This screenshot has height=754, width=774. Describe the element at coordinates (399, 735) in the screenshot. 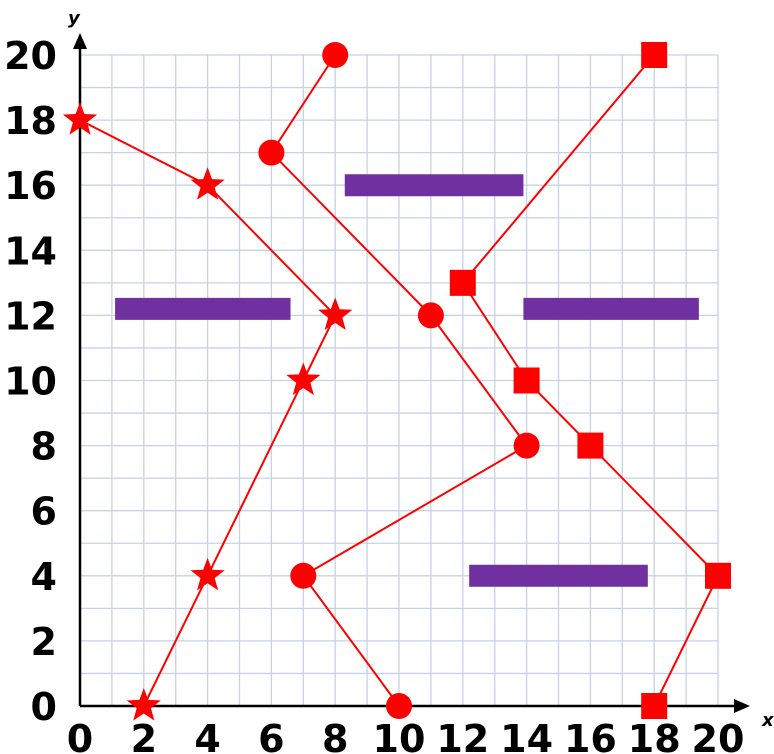

I see `x-tick-label: 10` at that location.